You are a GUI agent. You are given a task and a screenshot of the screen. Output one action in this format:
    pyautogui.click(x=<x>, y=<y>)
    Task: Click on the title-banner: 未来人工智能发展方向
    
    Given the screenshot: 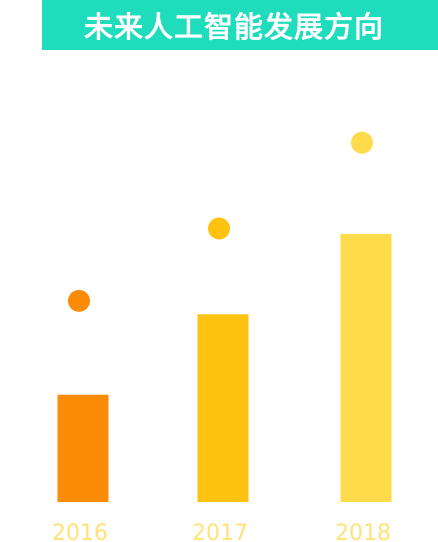 What is the action you would take?
    pyautogui.click(x=240, y=25)
    